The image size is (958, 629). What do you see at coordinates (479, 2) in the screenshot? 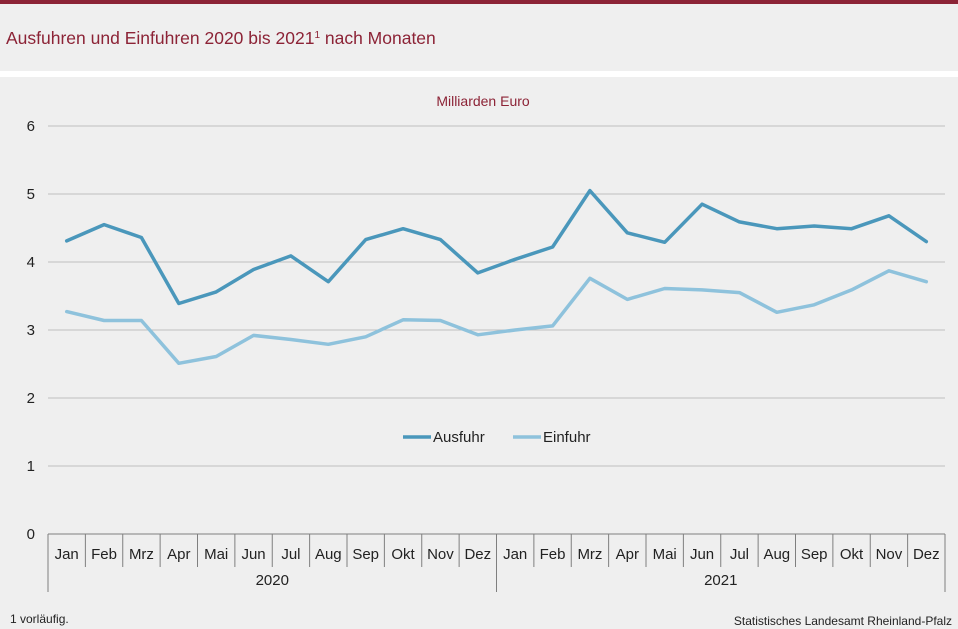
I see `top-accent-bar` at bounding box center [479, 2].